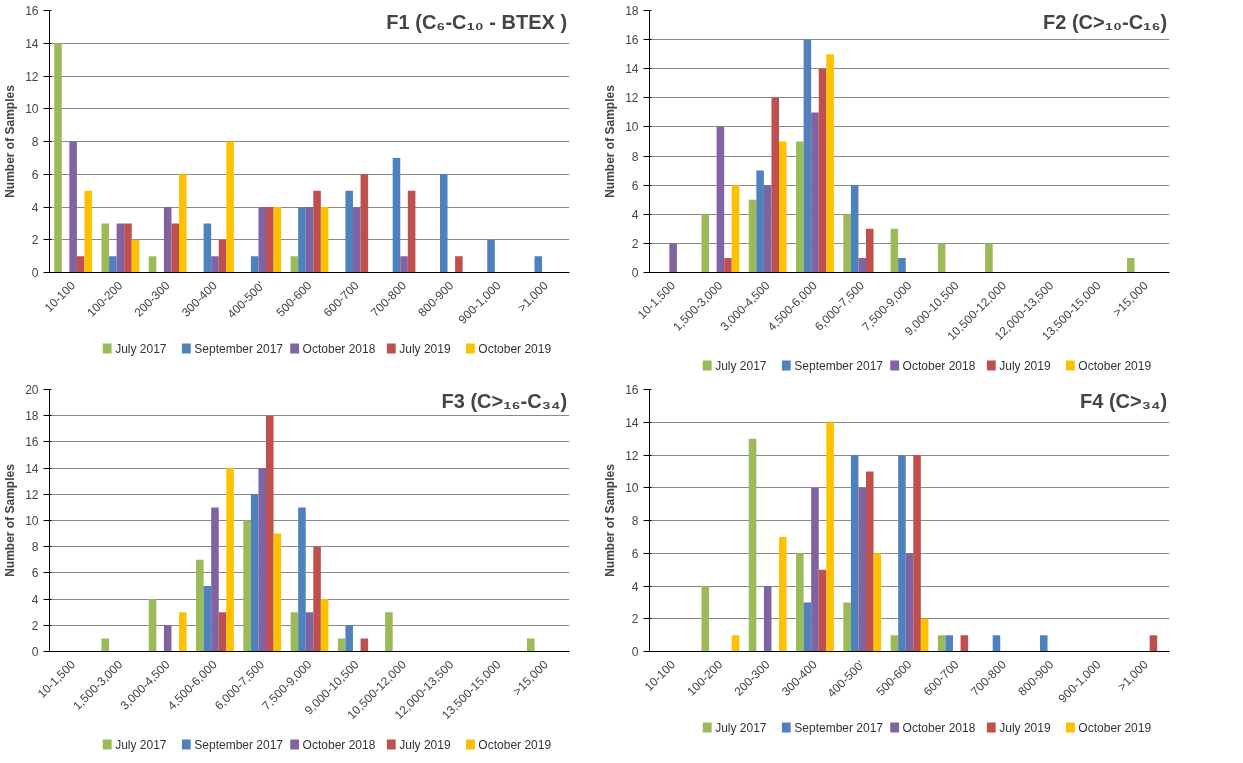 This screenshot has width=1243, height=763. I want to click on chart-title: F1 (C₆-C₁₀ - BTEX ), so click(477, 21).